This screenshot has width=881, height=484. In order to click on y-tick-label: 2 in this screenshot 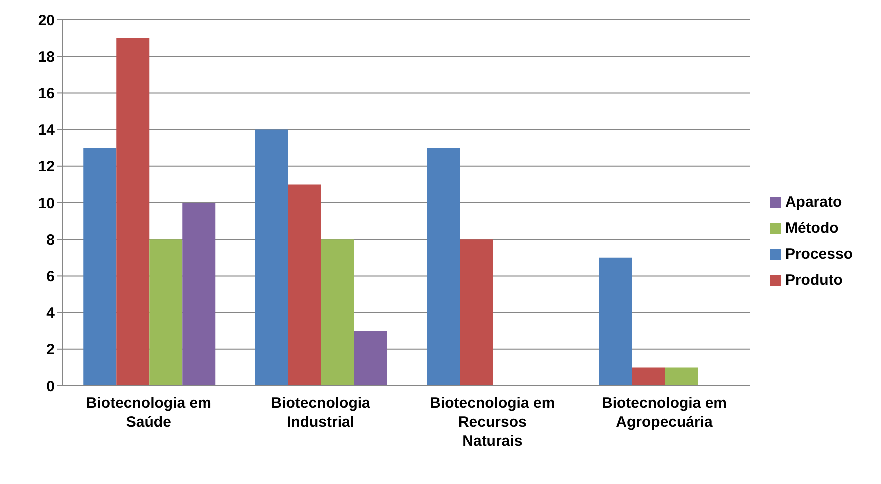, I will do `click(50, 350)`.